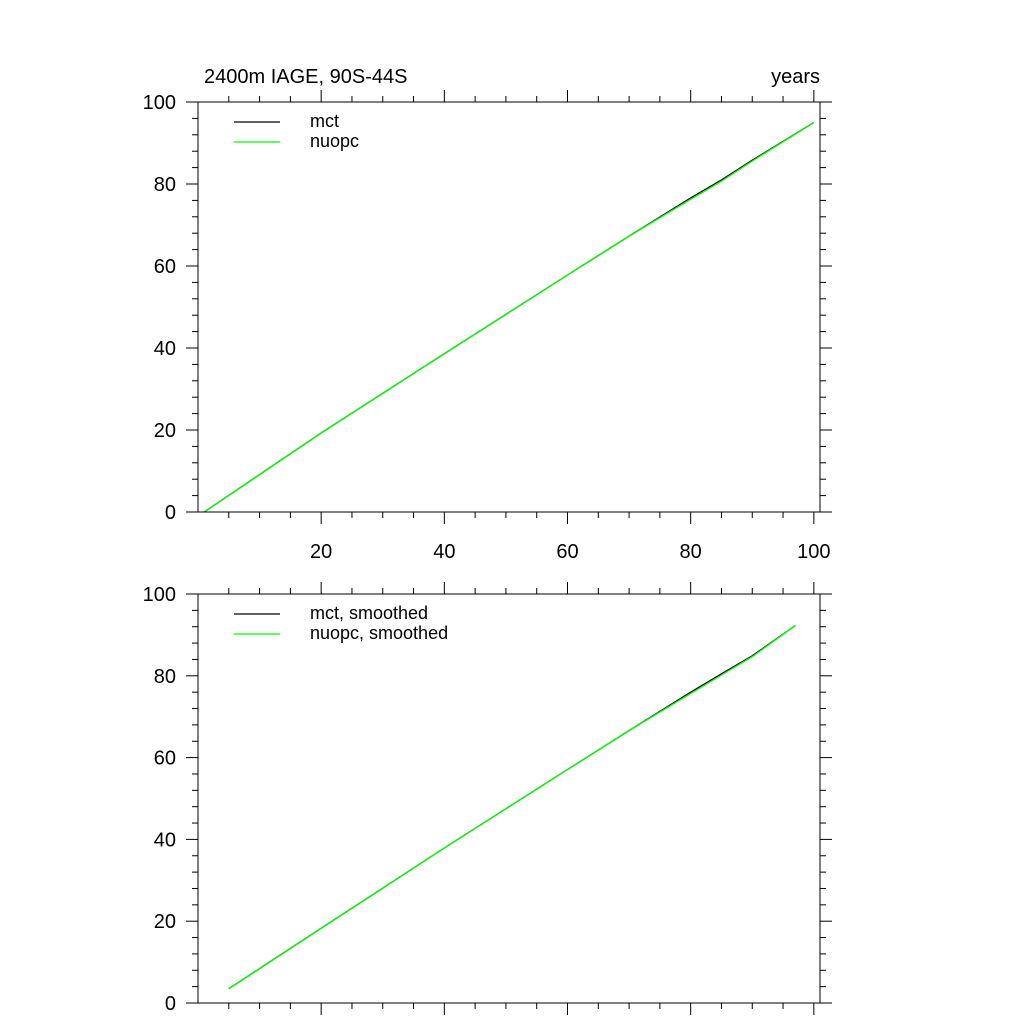  Describe the element at coordinates (567, 552) in the screenshot. I see `x-tick-label: 60` at that location.